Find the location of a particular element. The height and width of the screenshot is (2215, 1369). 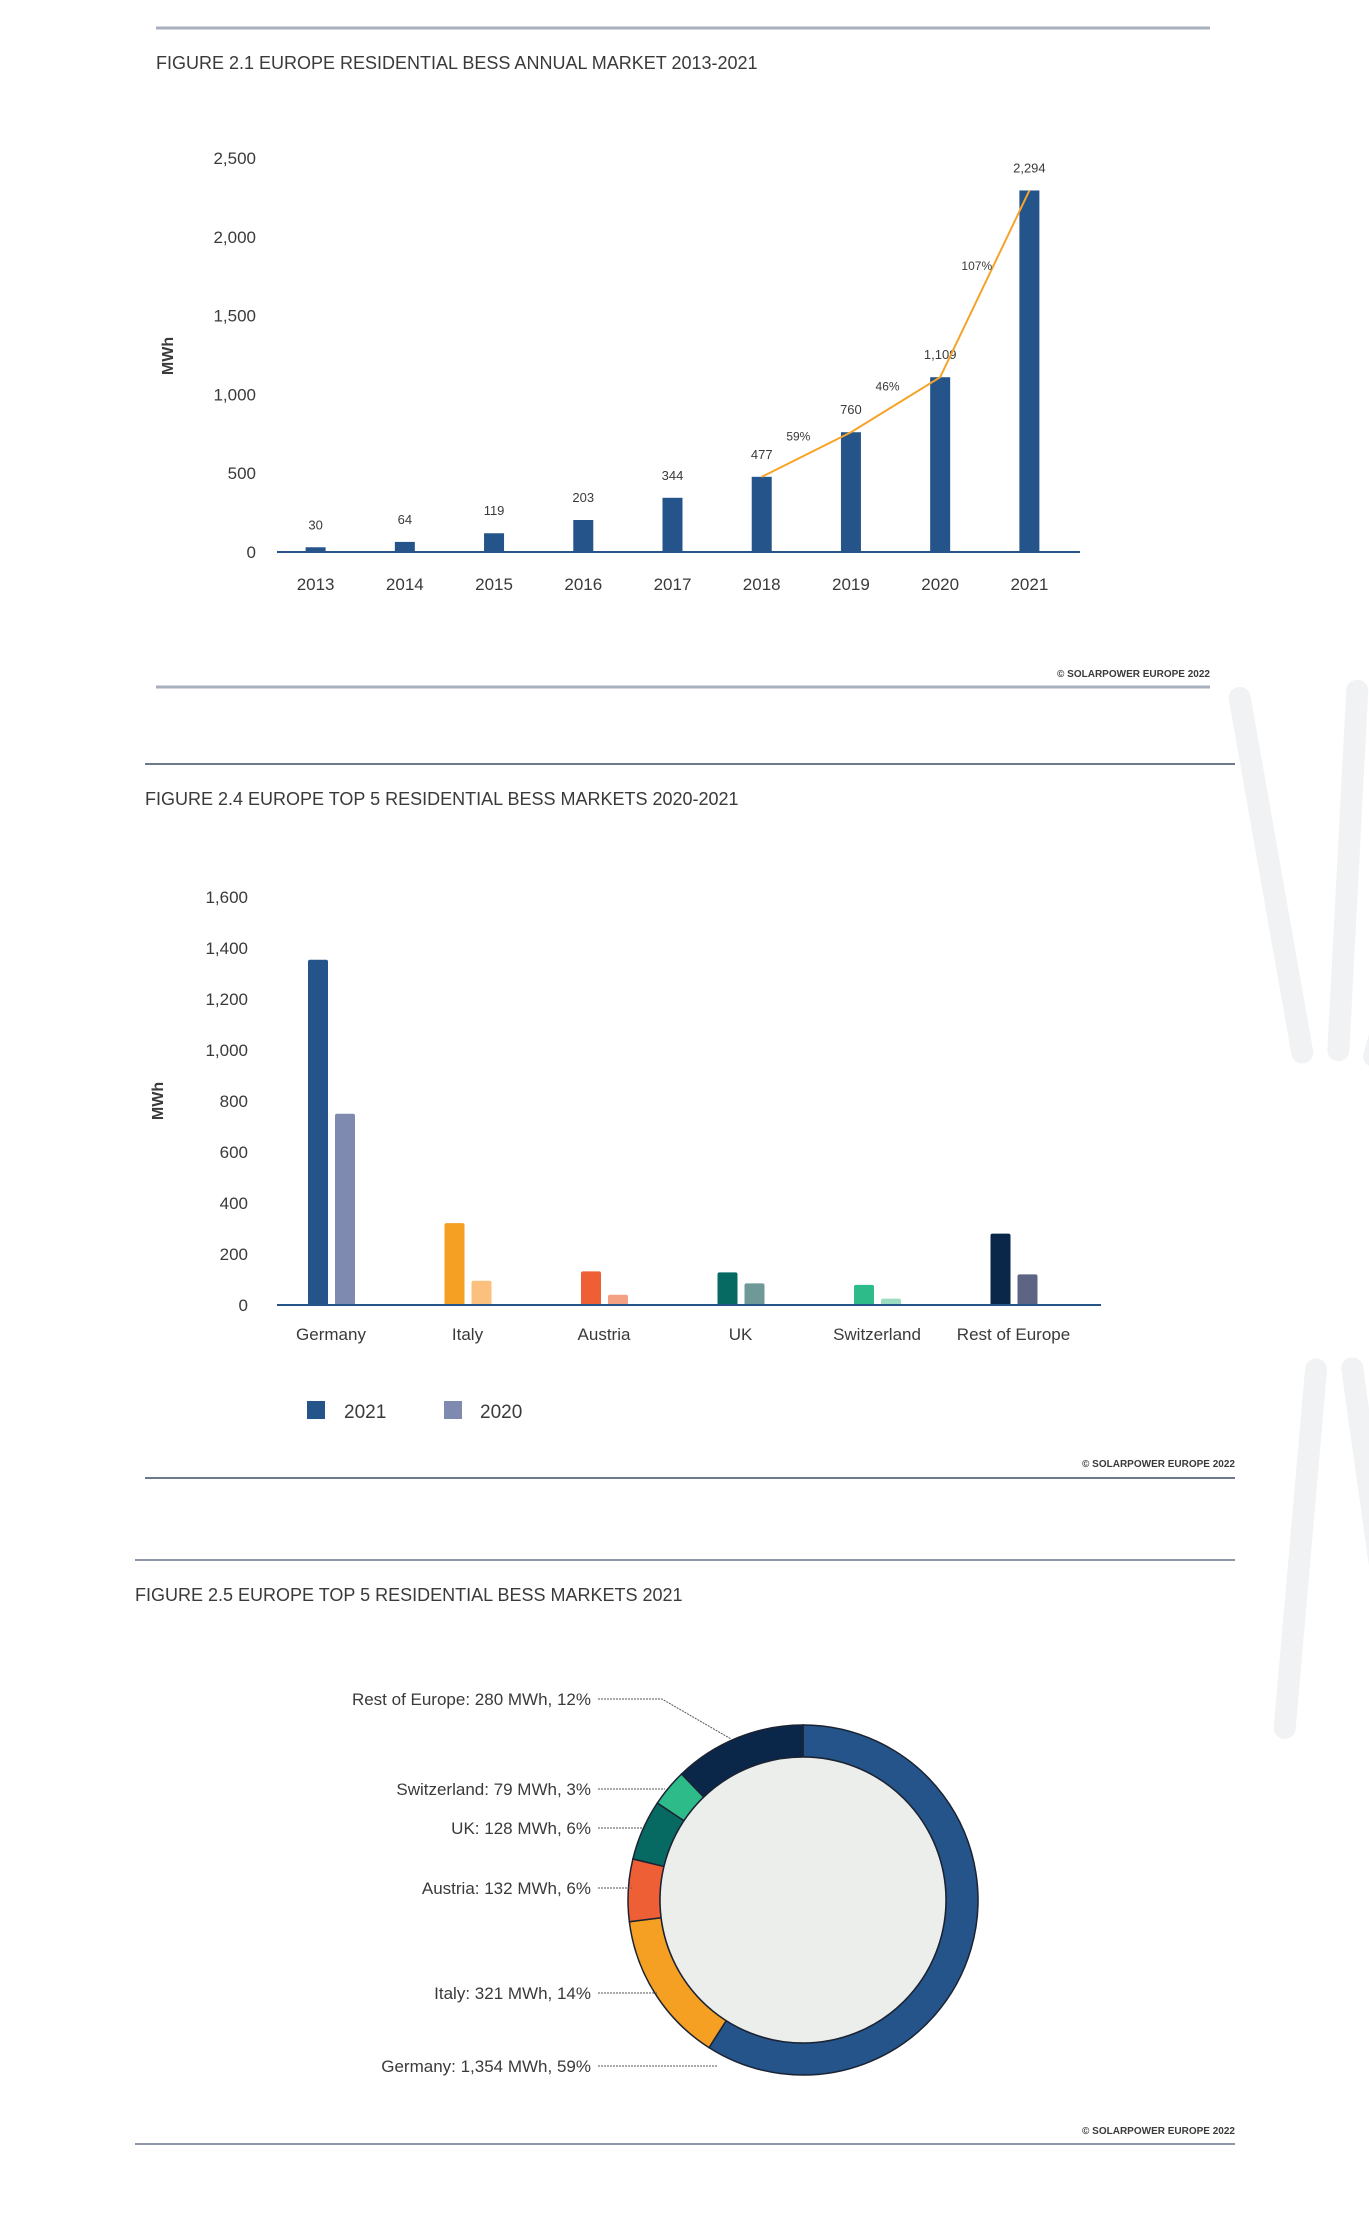

y-tick-label: 500 is located at coordinates (242, 473).